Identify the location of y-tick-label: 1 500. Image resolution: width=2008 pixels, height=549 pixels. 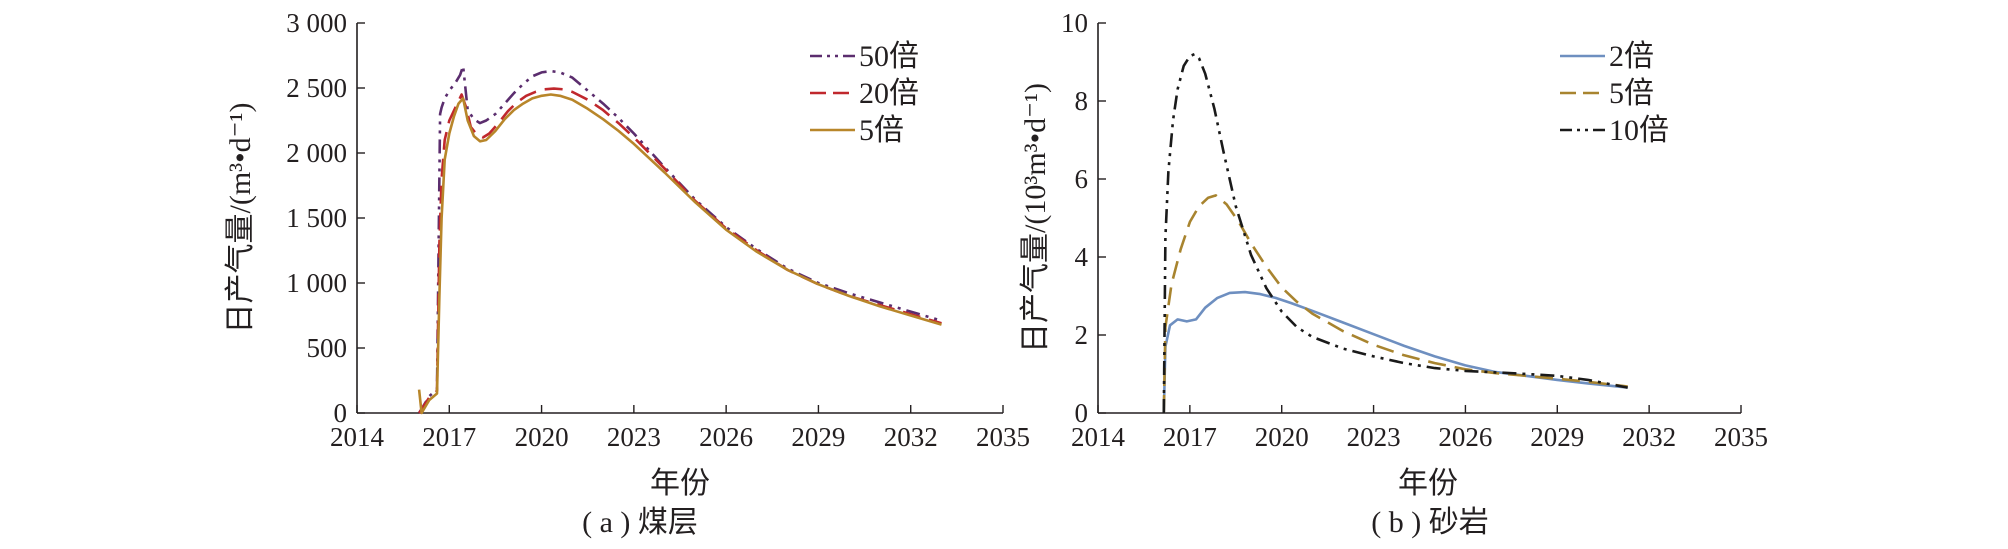
(316, 218).